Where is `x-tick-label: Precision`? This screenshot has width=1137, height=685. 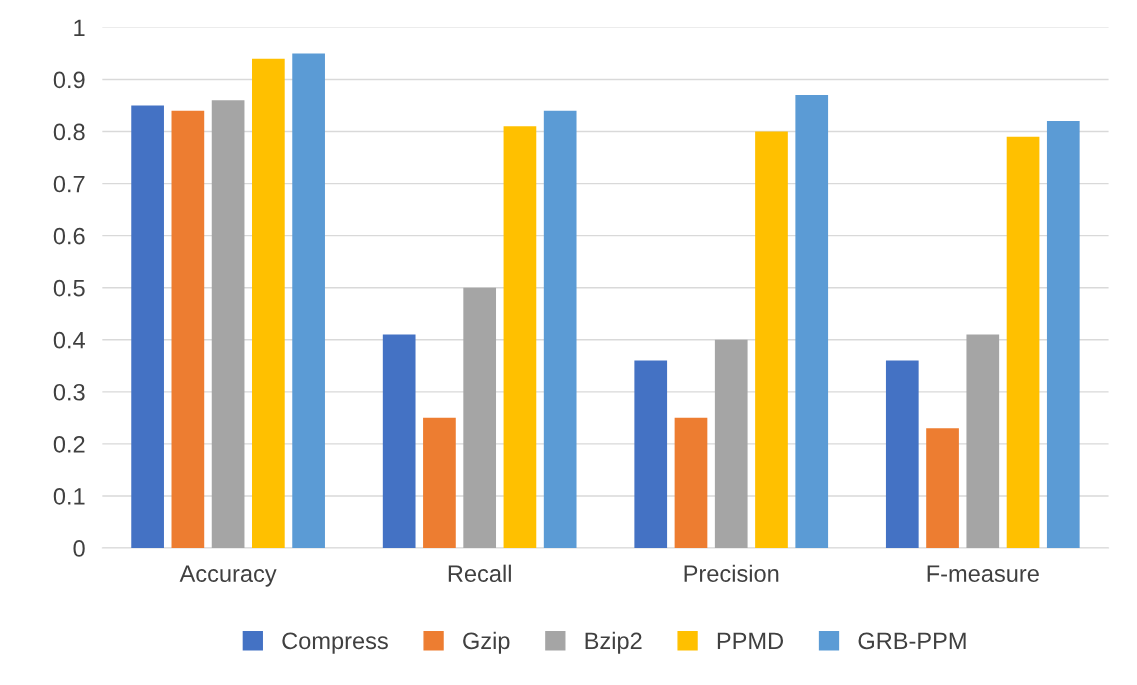 x-tick-label: Precision is located at coordinates (731, 573).